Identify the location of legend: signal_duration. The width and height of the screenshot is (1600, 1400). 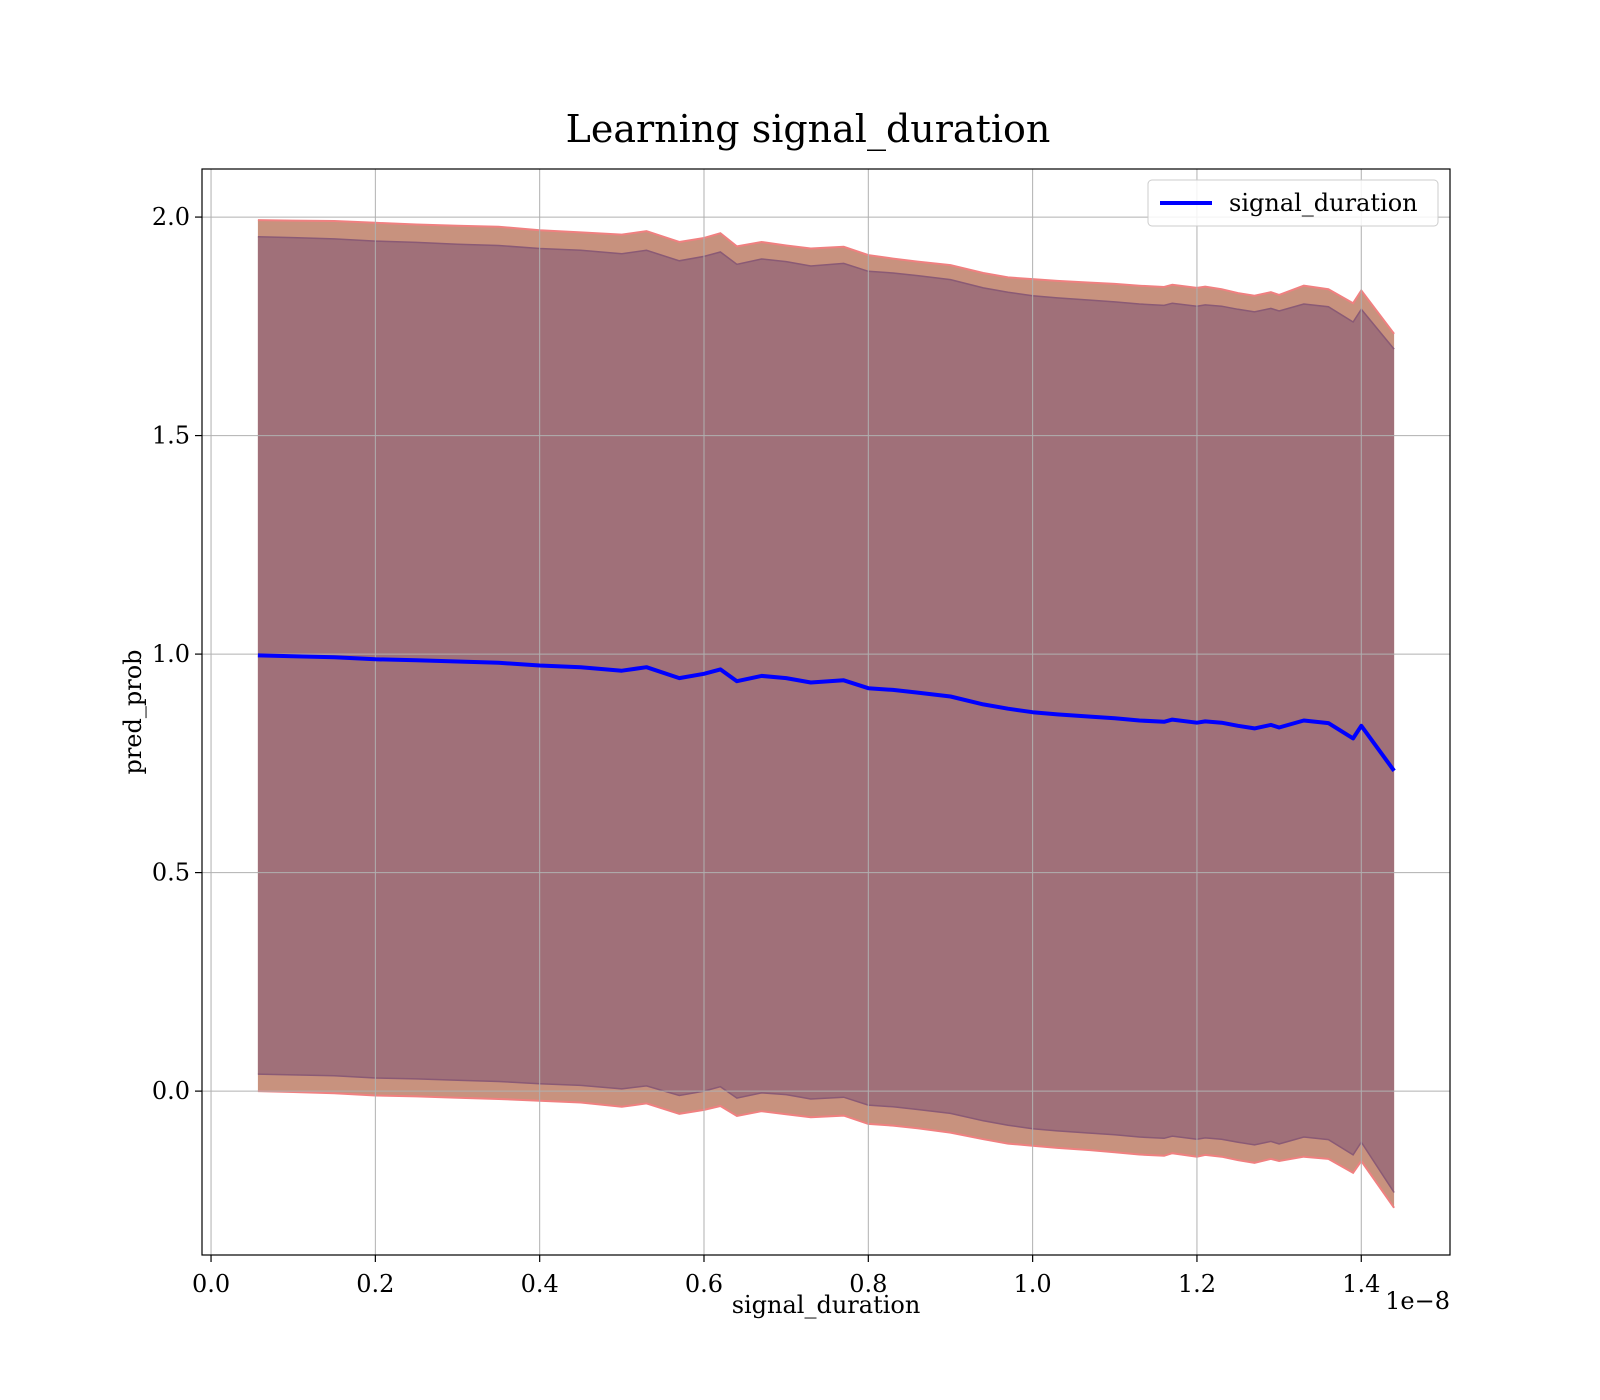
(1293, 203).